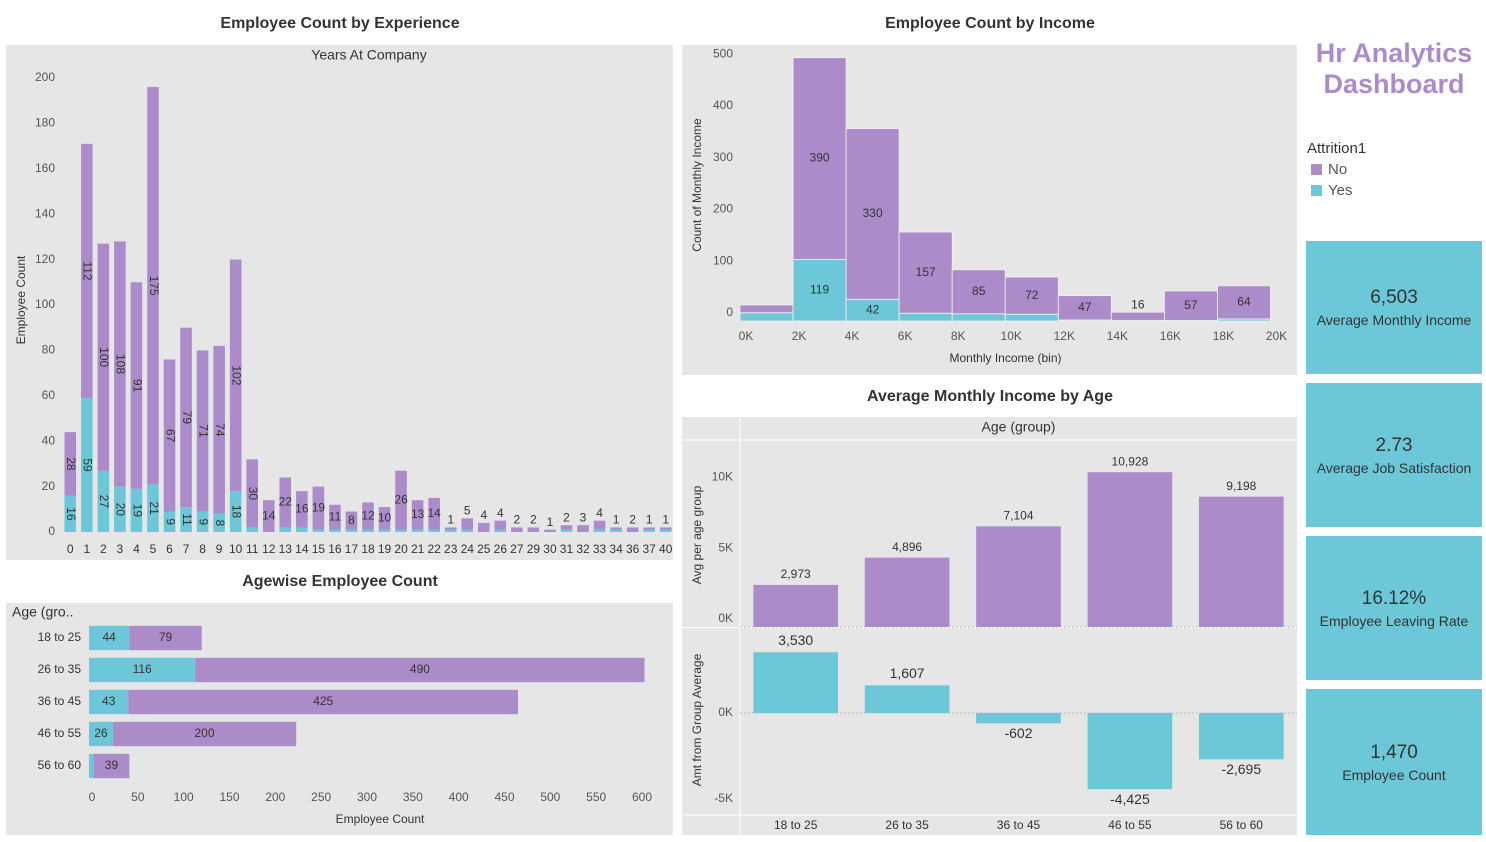  I want to click on data-label: 12, so click(368, 515).